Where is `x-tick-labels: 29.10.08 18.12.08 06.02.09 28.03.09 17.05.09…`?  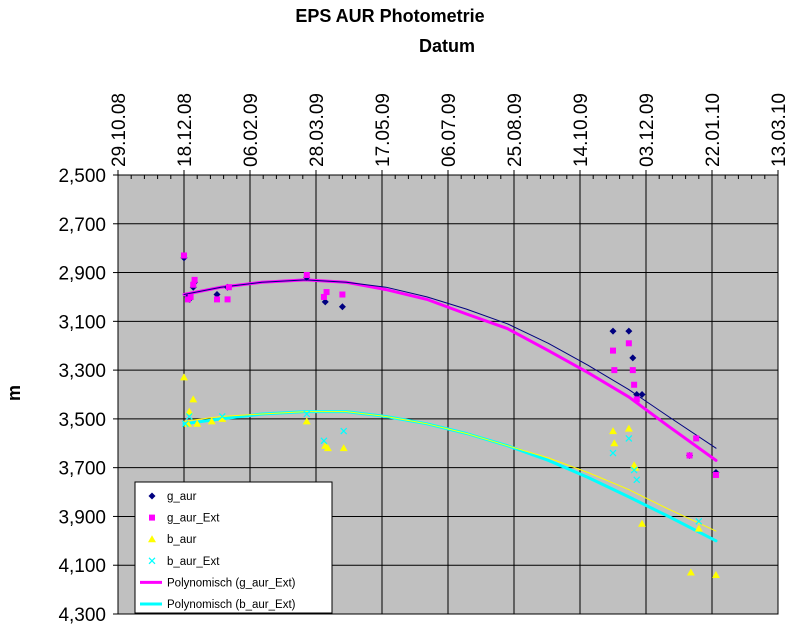
x-tick-labels: 29.10.08 18.12.08 06.02.09 28.03.09 17.05.09… is located at coordinates (449, 130).